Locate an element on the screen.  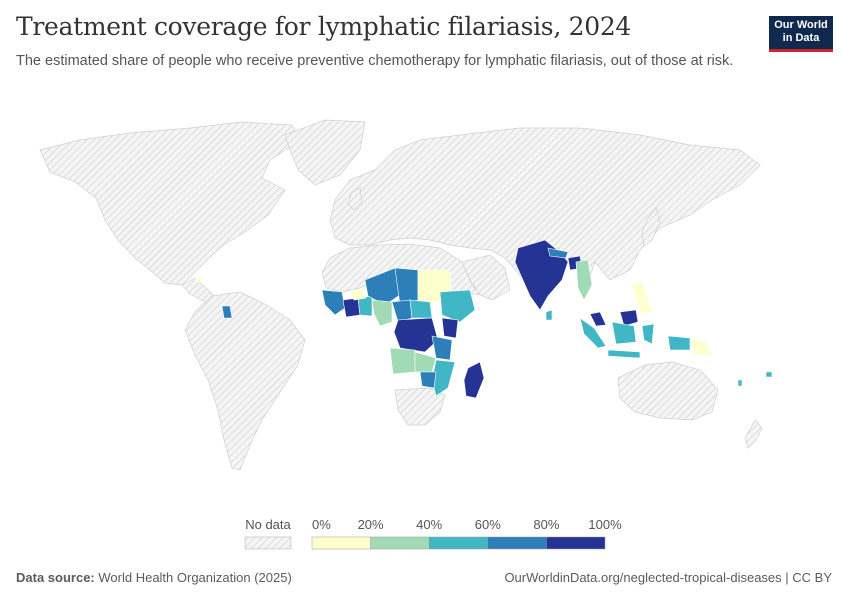
country-png is located at coordinates (701, 347).